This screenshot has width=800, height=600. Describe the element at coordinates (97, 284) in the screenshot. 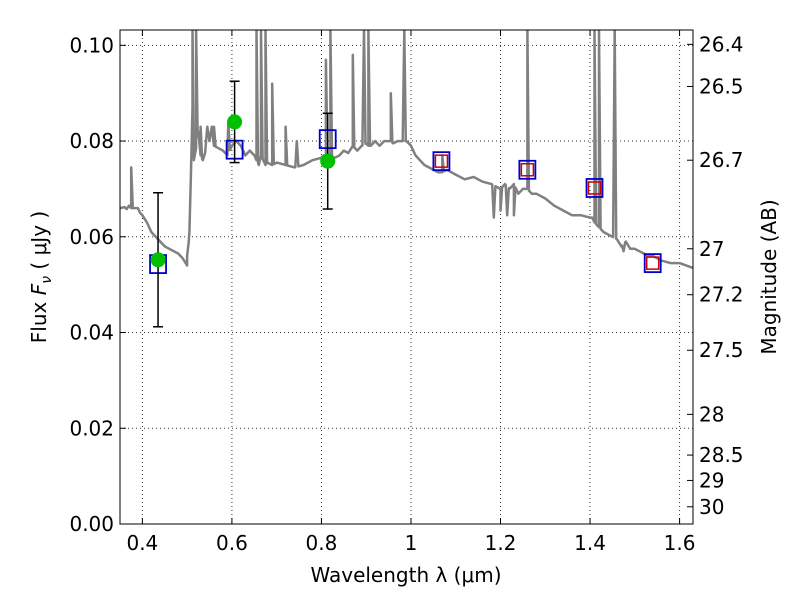

I see `y-axis-ticks: 0.00 0.02 0.04 0.06 0.08 0.10` at that location.